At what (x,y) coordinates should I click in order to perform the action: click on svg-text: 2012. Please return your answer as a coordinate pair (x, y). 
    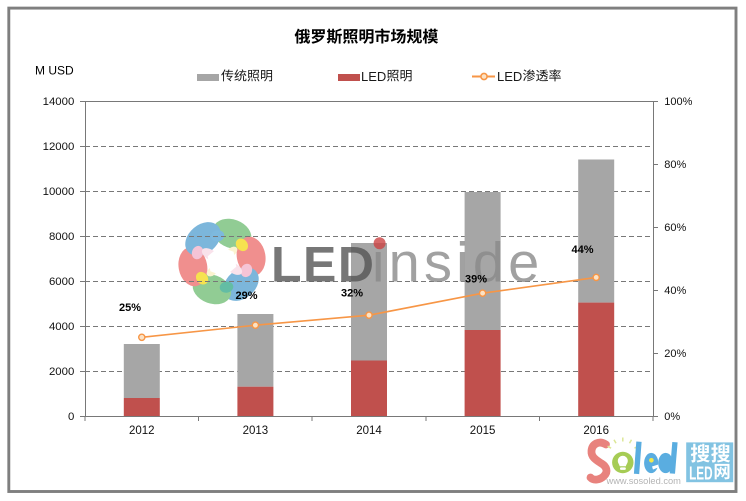
    Looking at the image, I should click on (142, 431).